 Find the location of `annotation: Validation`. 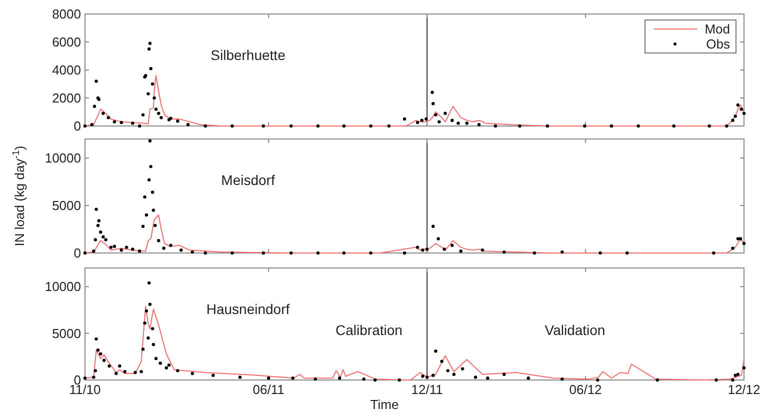

annotation: Validation is located at coordinates (575, 330).